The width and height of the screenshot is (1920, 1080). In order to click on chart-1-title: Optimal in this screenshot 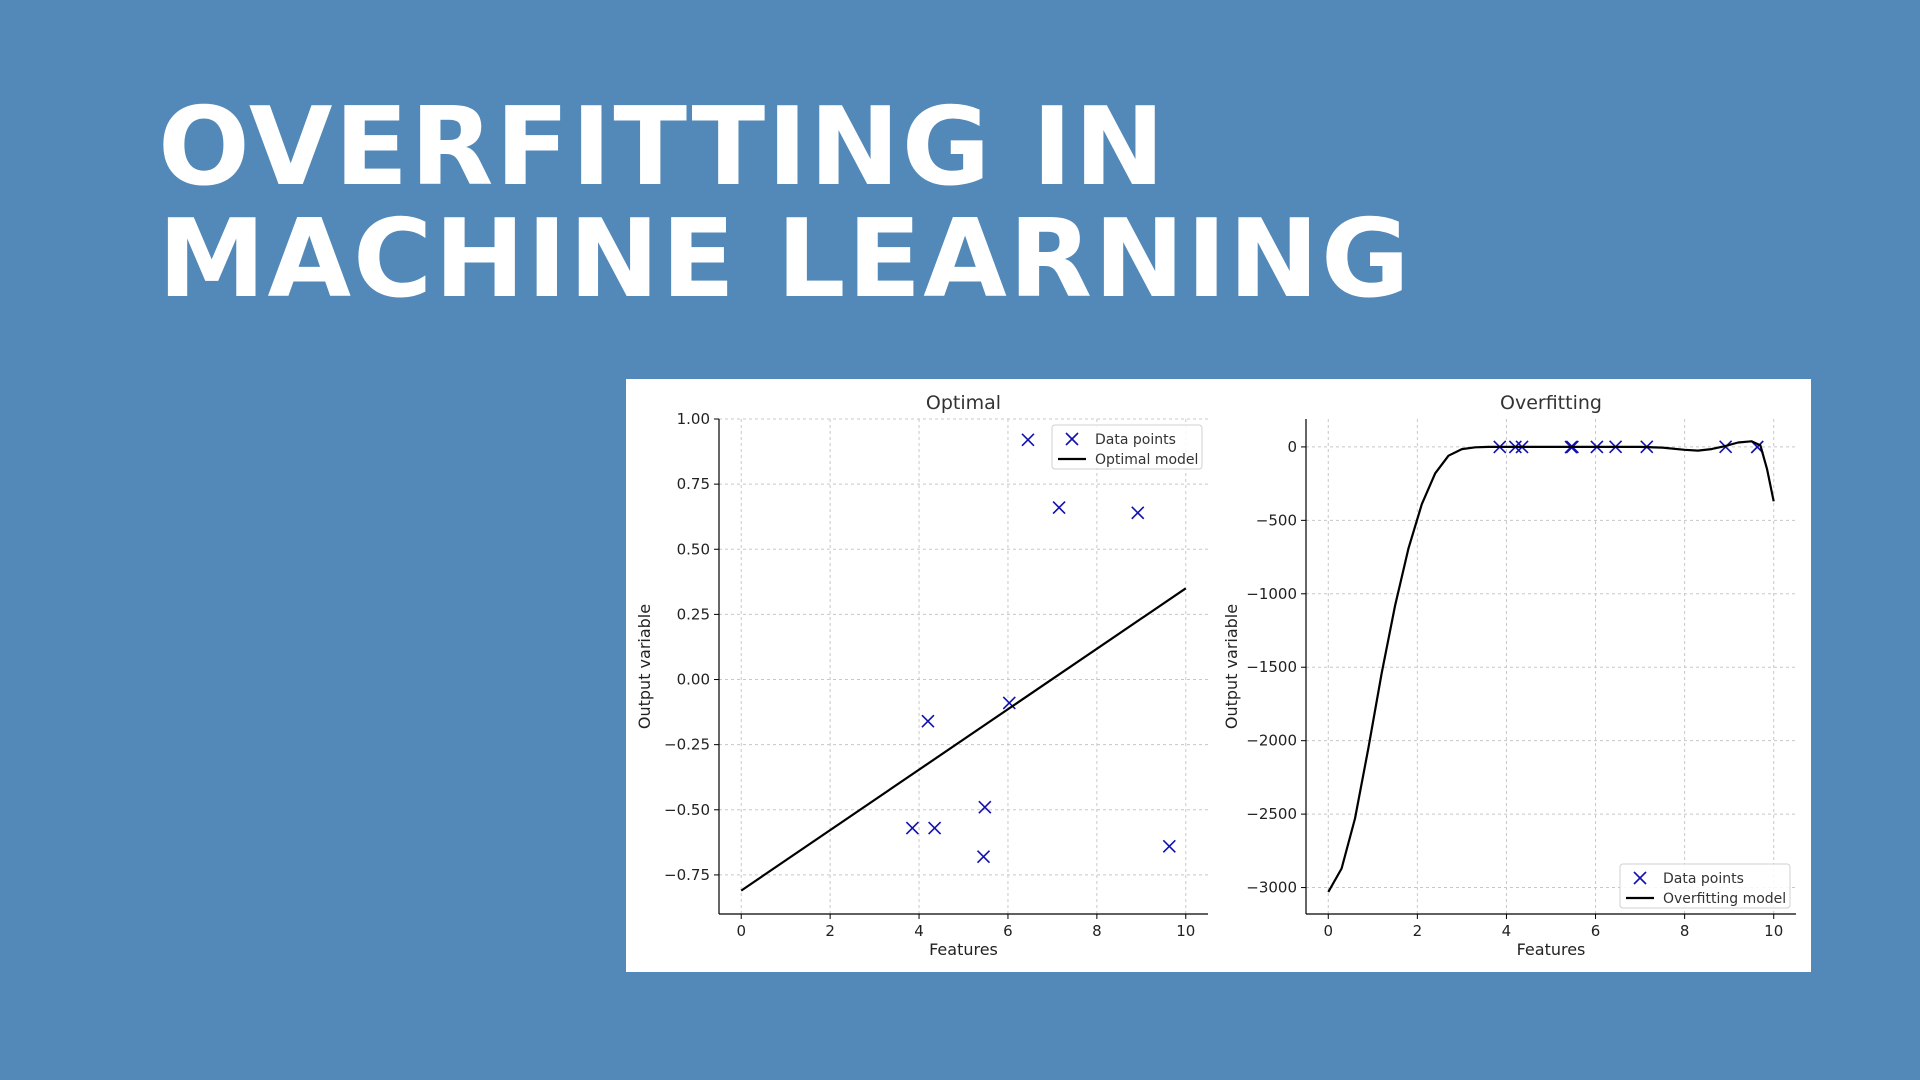, I will do `click(963, 403)`.